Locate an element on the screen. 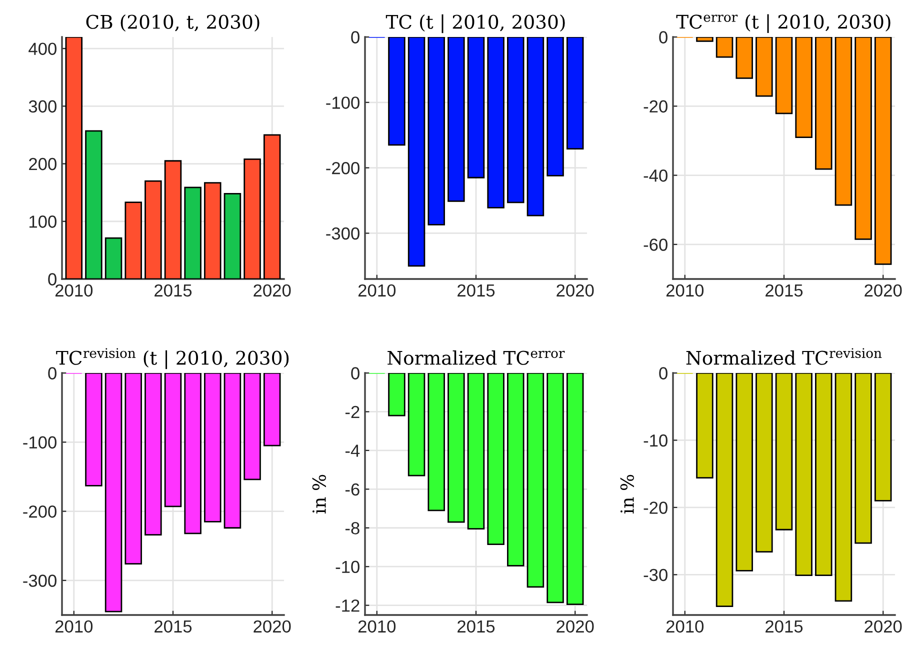 The height and width of the screenshot is (650, 910). chart-title: Normalized TC$^{error}$ is located at coordinates (476, 357).